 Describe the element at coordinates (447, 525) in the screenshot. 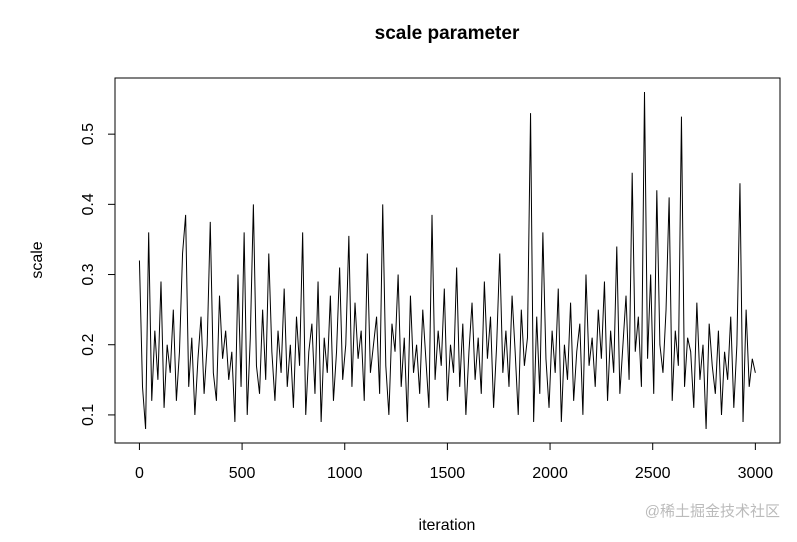

I see `x-axis-label: iteration` at that location.